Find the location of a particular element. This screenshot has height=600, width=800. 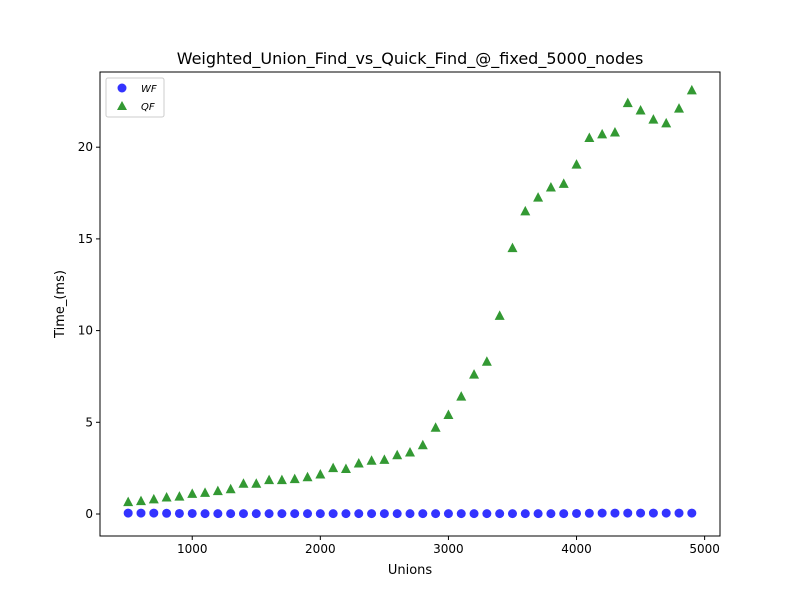

y-tick-label: 15 is located at coordinates (85, 239).